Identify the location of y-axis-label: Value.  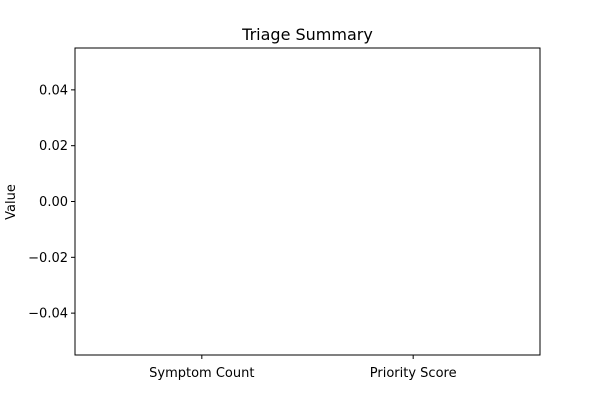
(11, 202).